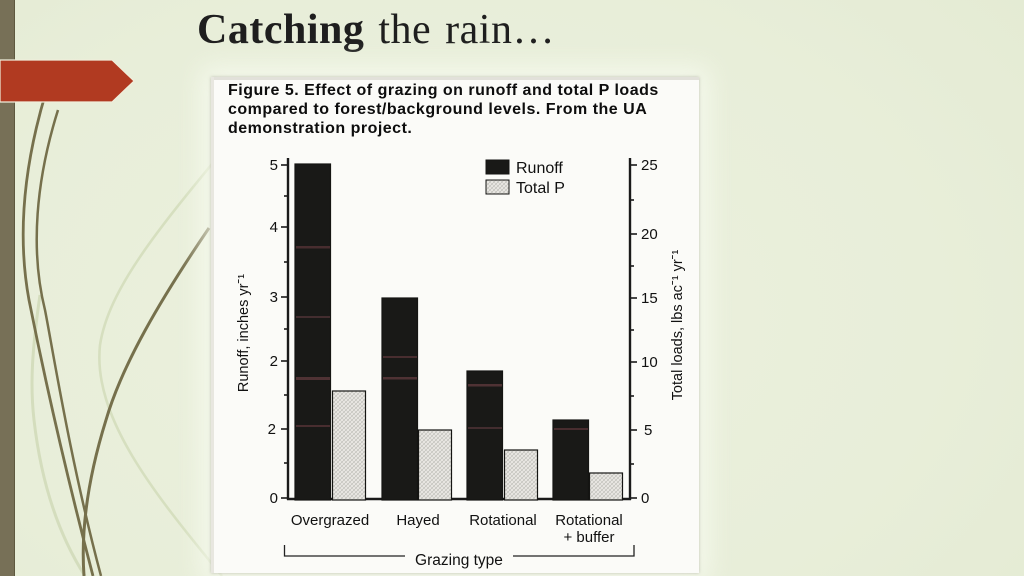 The height and width of the screenshot is (576, 1024). Describe the element at coordinates (588, 537) in the screenshot. I see `svg-text: + buffer` at that location.